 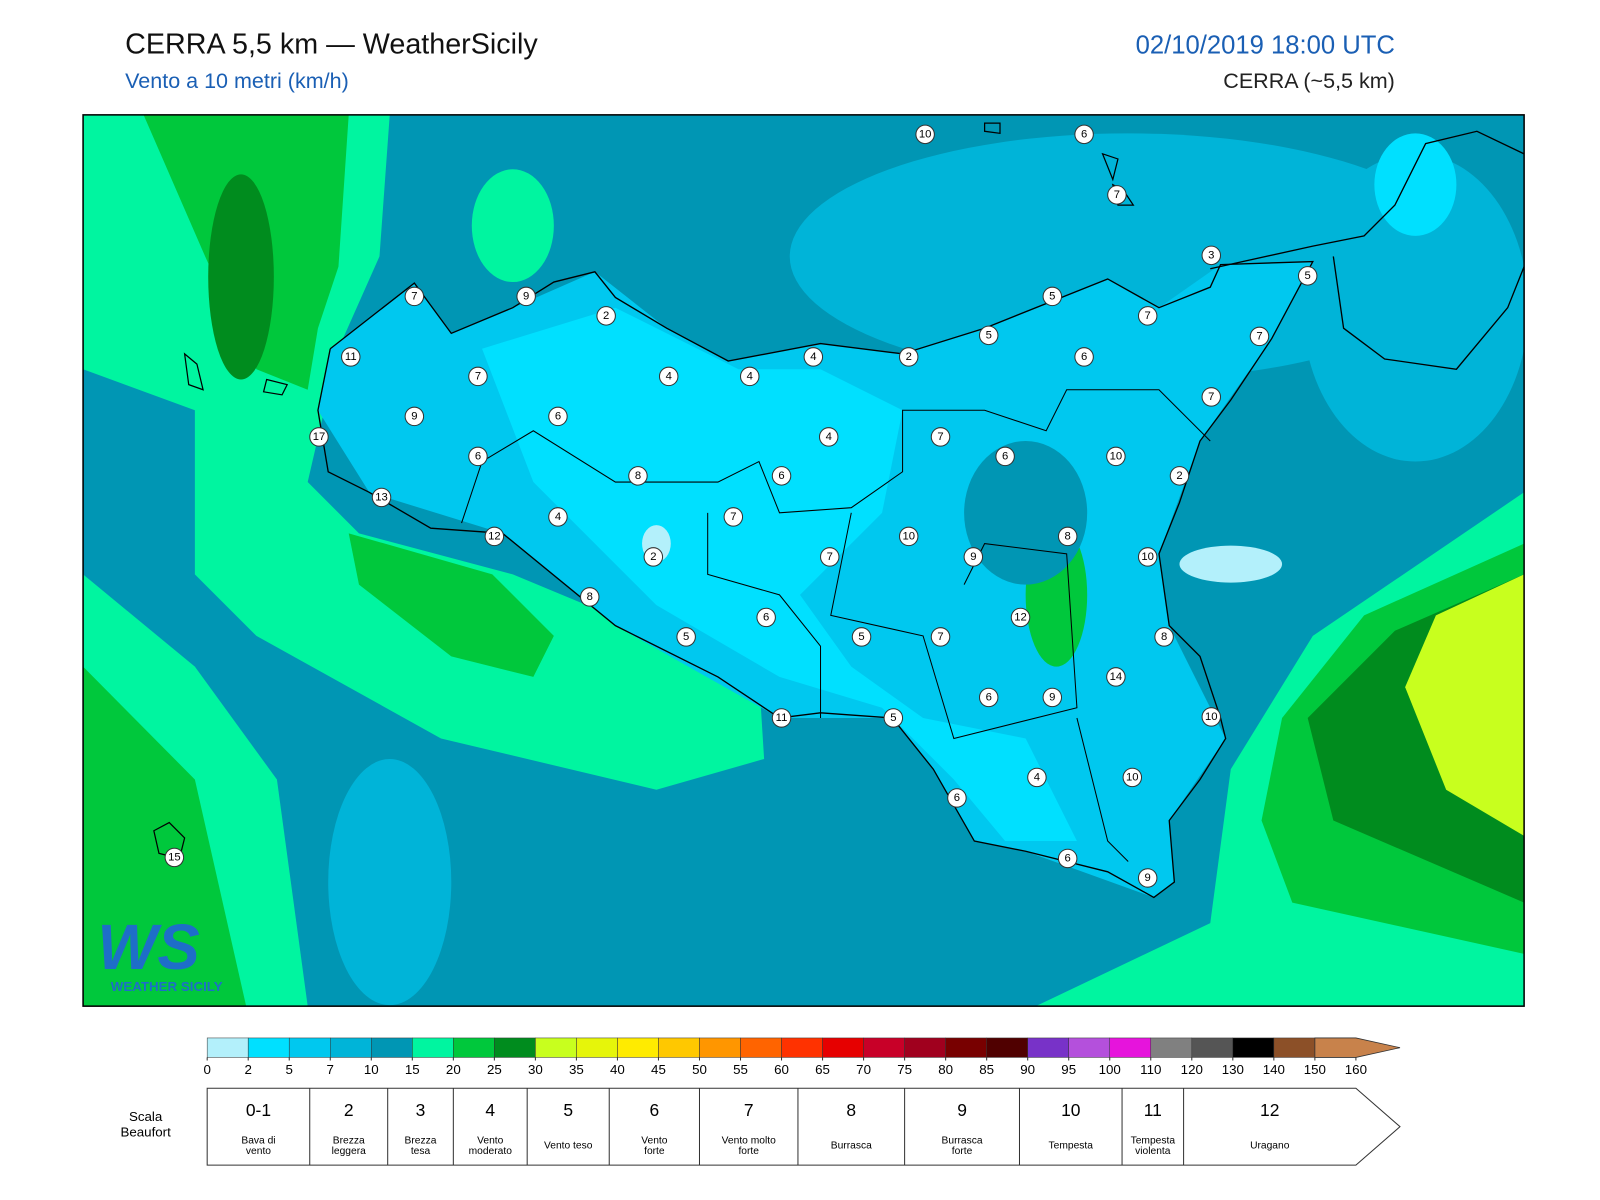 What do you see at coordinates (655, 1110) in the screenshot?
I see `beaufort-force: 6` at bounding box center [655, 1110].